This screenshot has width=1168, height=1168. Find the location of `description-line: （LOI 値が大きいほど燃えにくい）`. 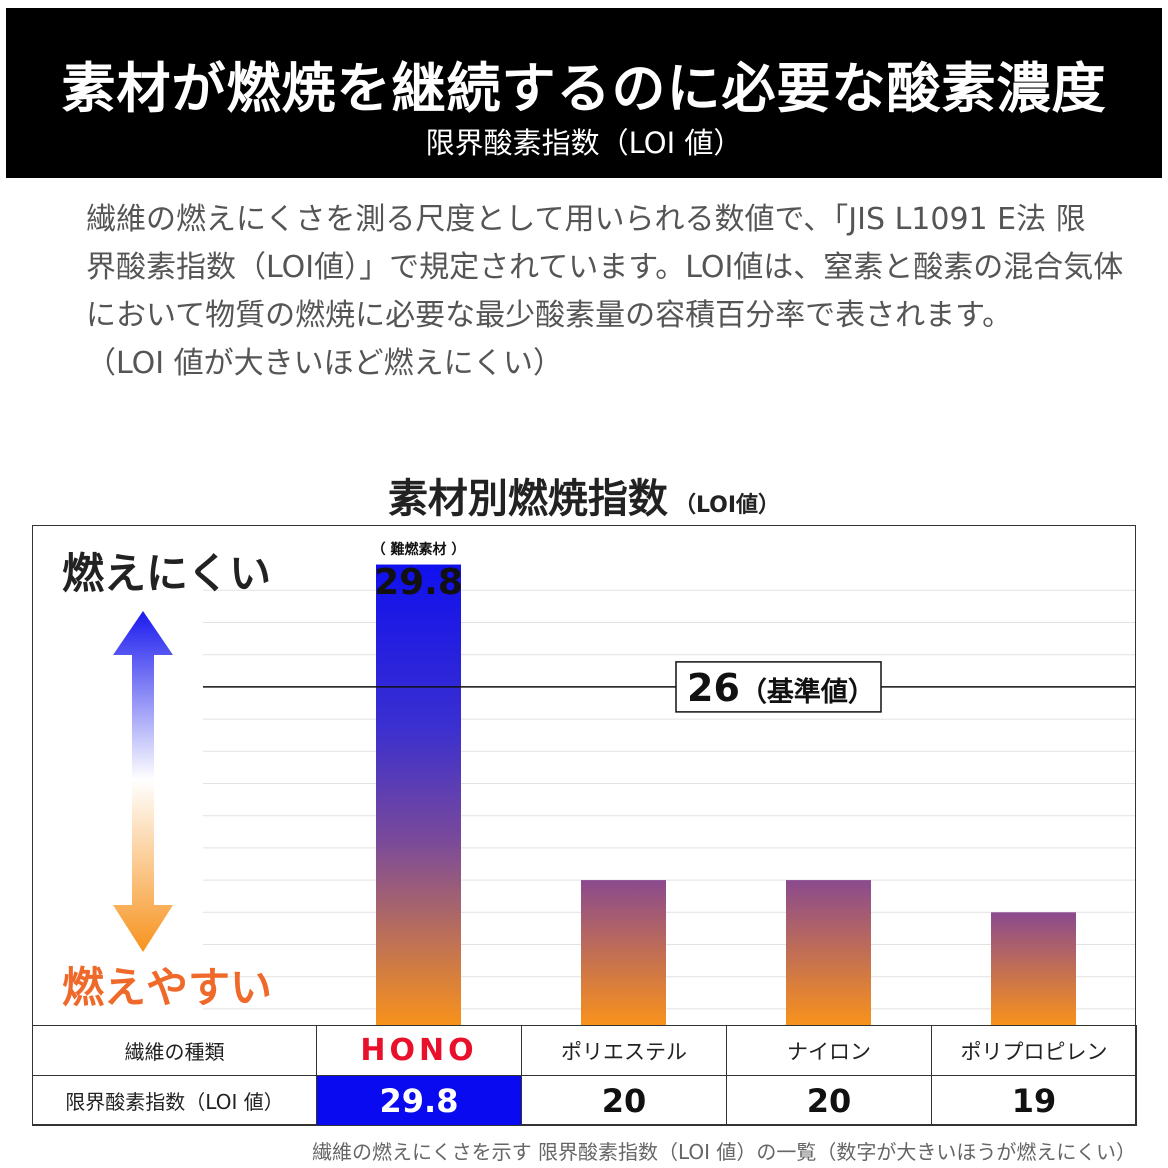

description-line: （LOI 値が大きいほど燃えにくい） is located at coordinates (325, 363).